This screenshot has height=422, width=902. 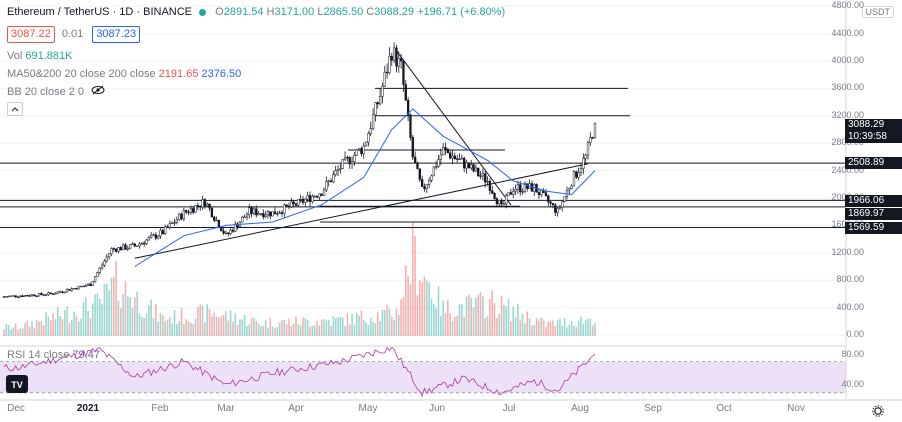 I want to click on rsi-legend: RSI 14 close 79.47, so click(x=53, y=355).